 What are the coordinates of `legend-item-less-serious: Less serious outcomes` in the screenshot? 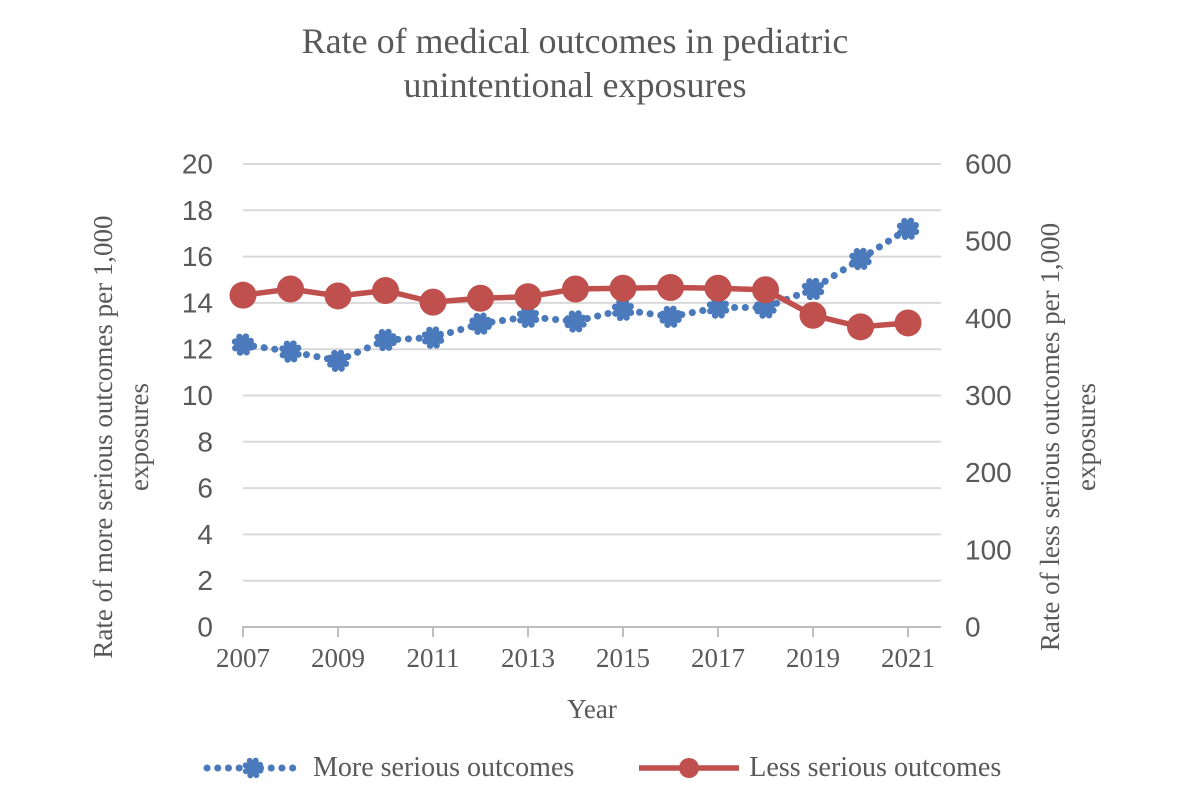 It's located at (820, 768).